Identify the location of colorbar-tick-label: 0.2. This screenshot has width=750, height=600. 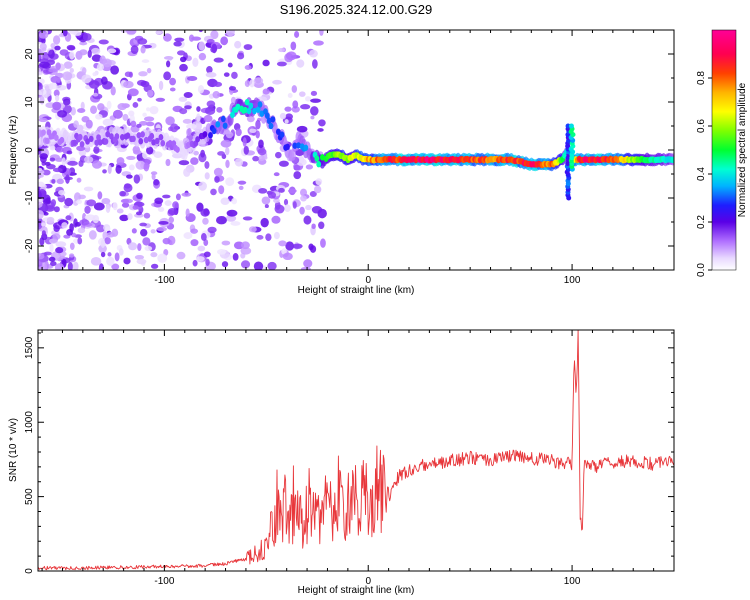
(701, 222).